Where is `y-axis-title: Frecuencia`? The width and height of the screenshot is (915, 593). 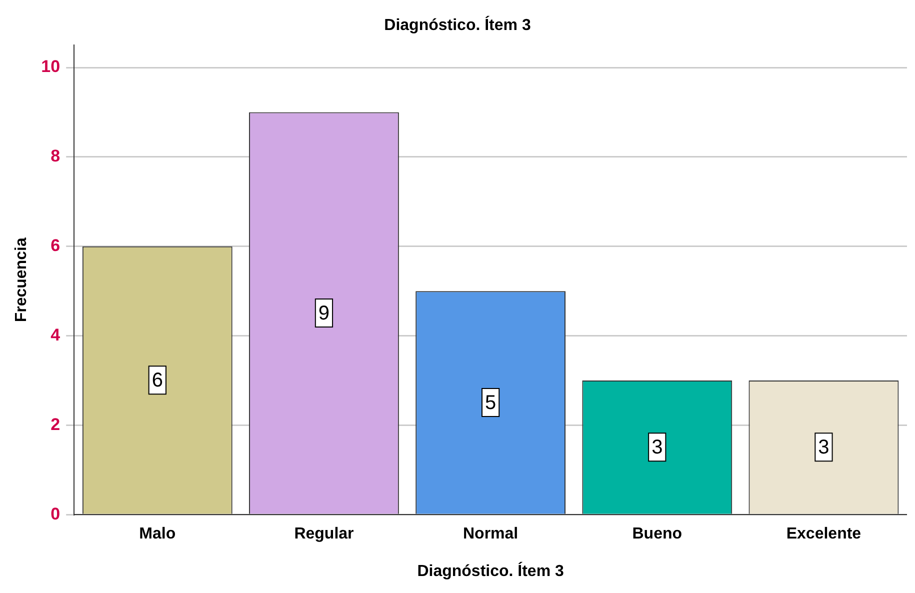
y-axis-title: Frecuencia is located at coordinates (21, 280).